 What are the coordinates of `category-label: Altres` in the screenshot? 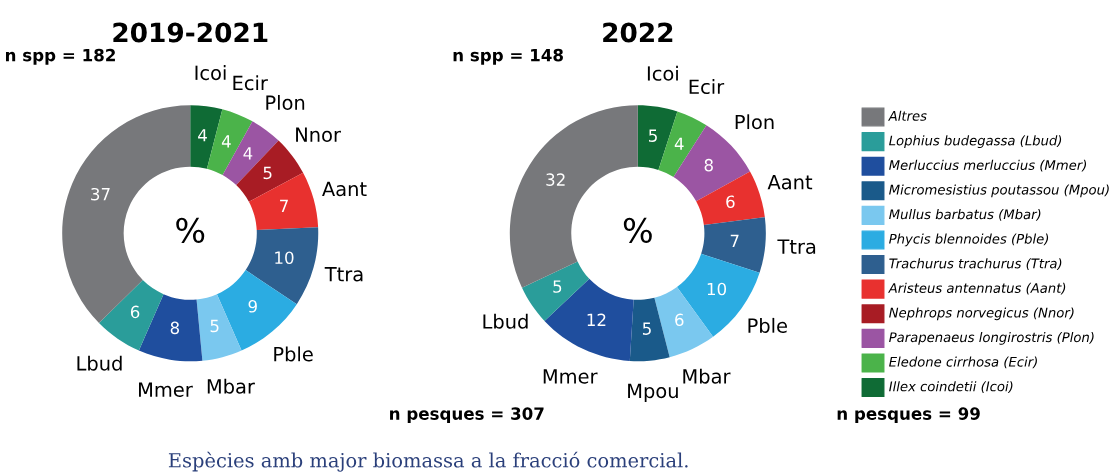 It's located at (907, 115).